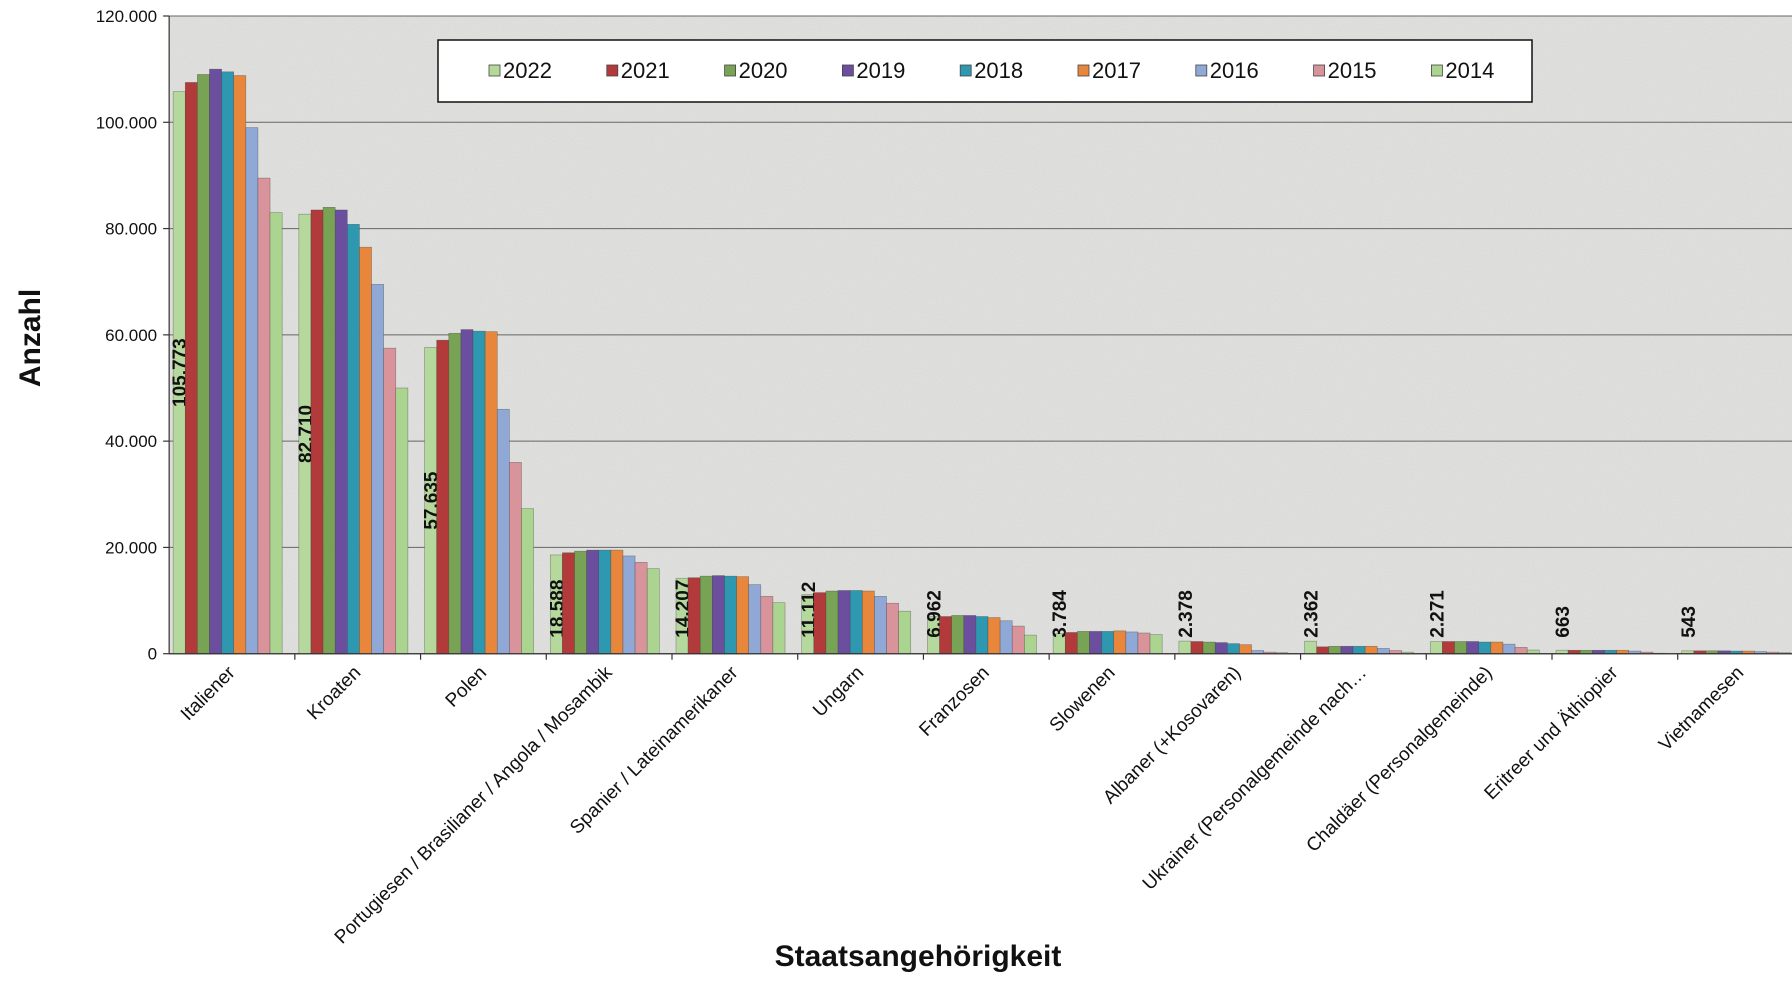 This screenshot has height=992, width=1792. I want to click on data-label: 663, so click(1563, 622).